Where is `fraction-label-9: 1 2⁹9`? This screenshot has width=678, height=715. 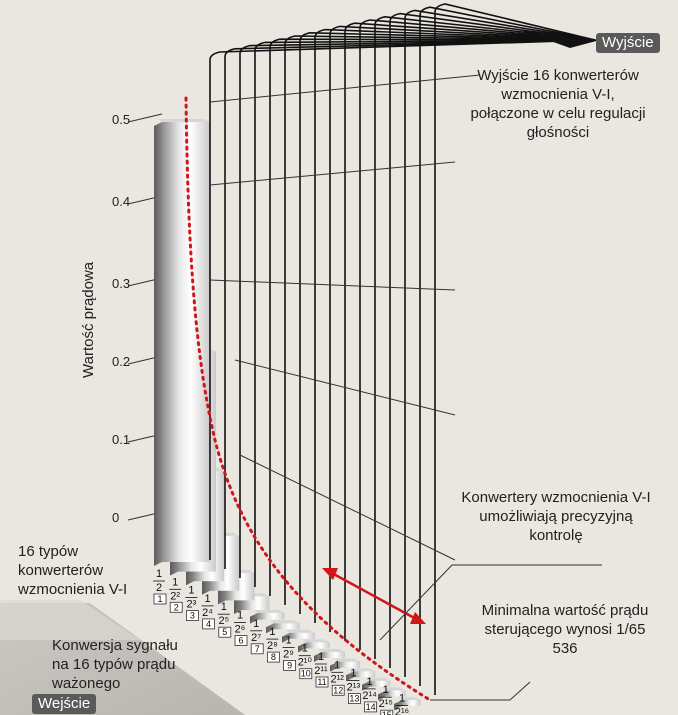 fraction-label-9: 1 2⁹9 is located at coordinates (289, 652).